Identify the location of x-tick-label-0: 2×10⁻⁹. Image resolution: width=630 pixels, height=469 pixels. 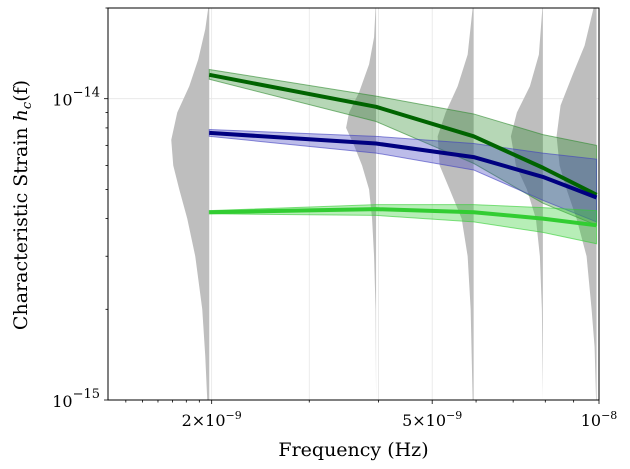
(212, 419).